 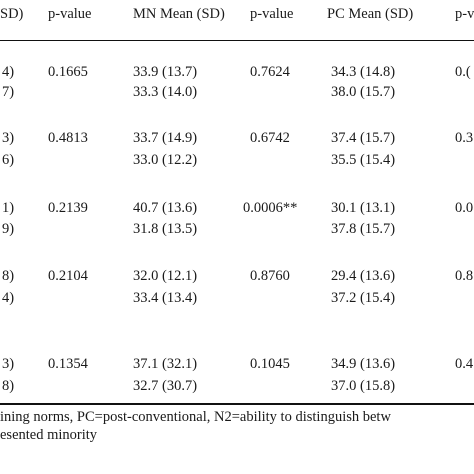 What do you see at coordinates (12, 14) in the screenshot?
I see `header-prev-sd: SD)` at bounding box center [12, 14].